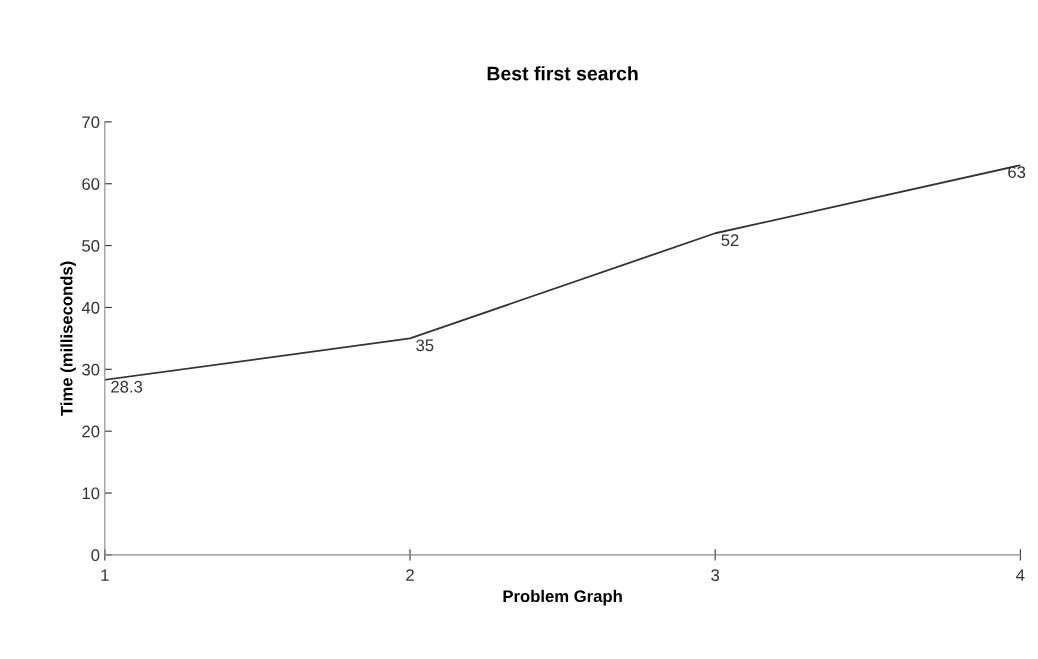  Describe the element at coordinates (90, 307) in the screenshot. I see `y-tick-label: 40` at that location.